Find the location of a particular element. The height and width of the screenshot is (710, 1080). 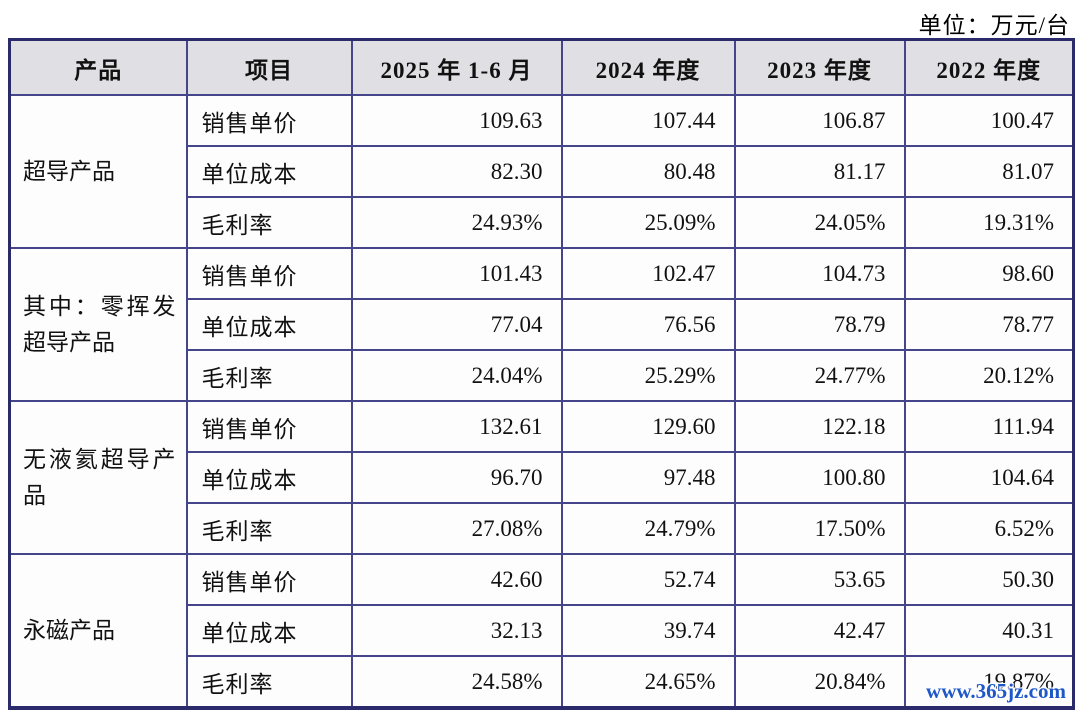

value-cell: 24.65% is located at coordinates (648, 682).